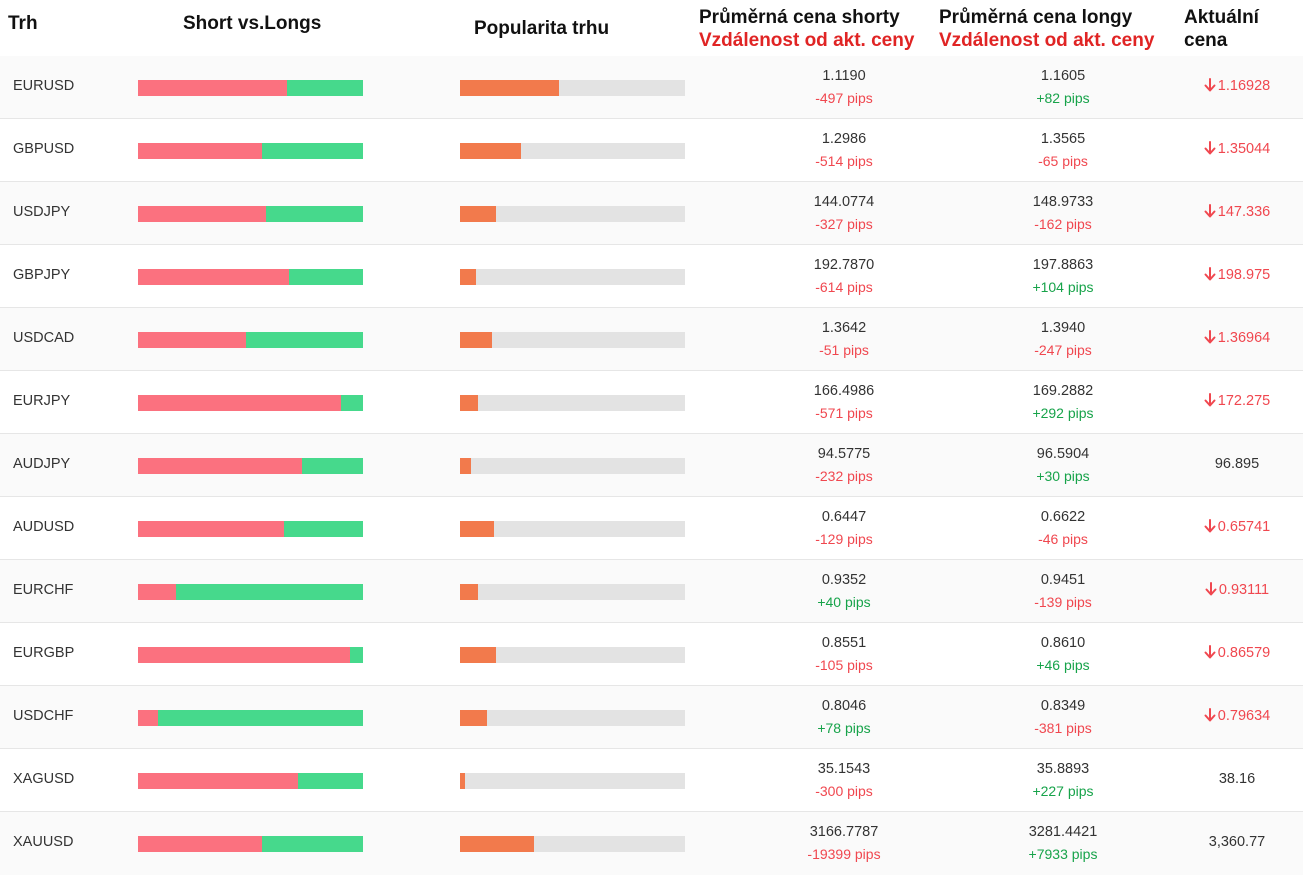 The height and width of the screenshot is (891, 1303). I want to click on avg-long-price: 148.9733, so click(1063, 202).